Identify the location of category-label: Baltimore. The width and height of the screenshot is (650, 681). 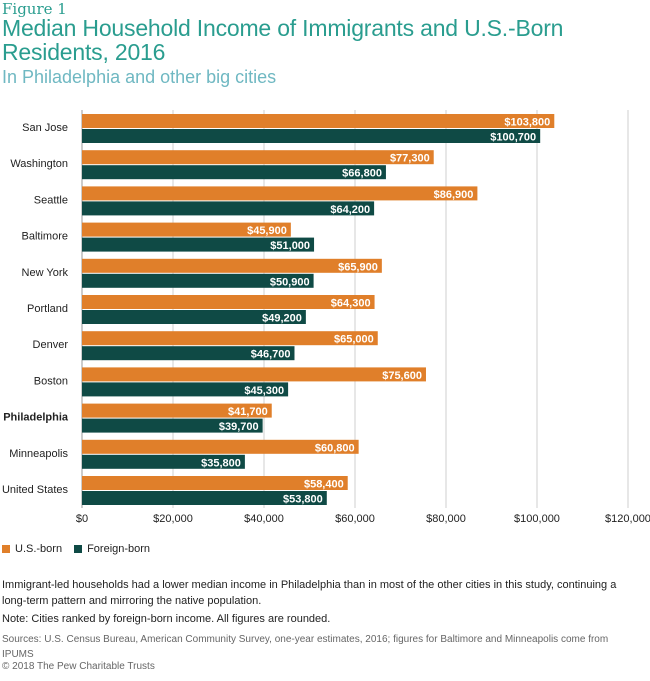
(45, 237).